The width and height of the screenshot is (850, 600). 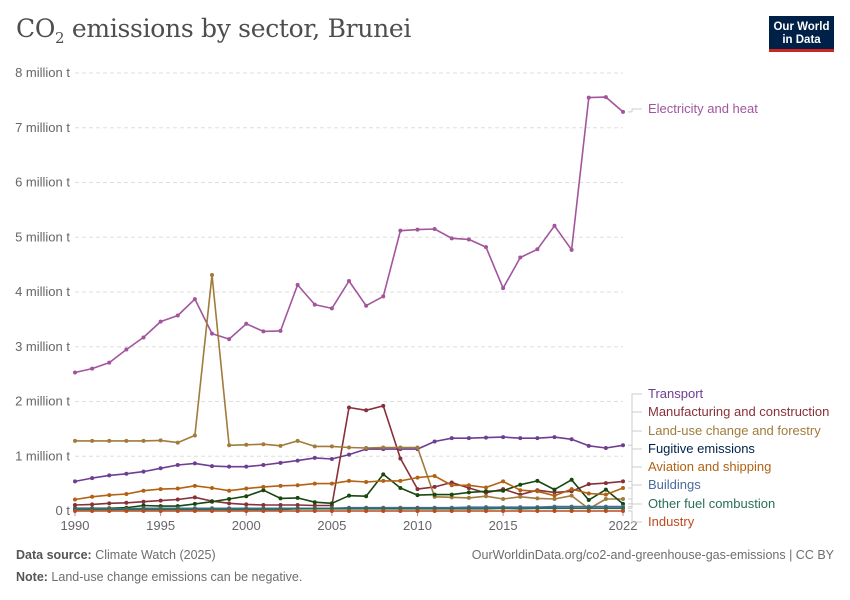 What do you see at coordinates (801, 34) in the screenshot?
I see `owid-logo: Our World in Data` at bounding box center [801, 34].